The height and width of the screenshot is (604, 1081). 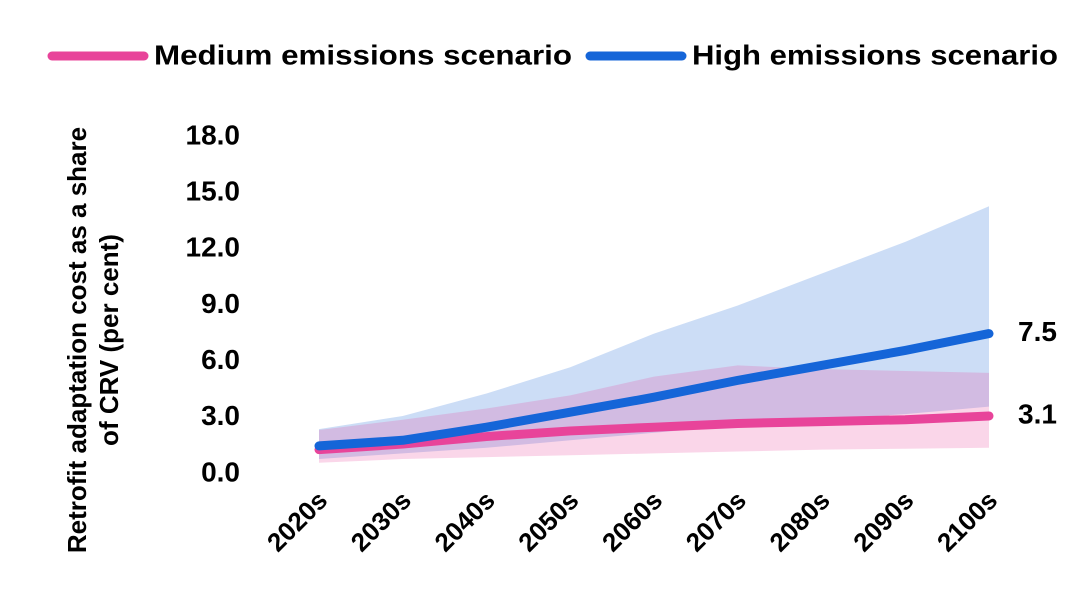 I want to click on x-tick-label: 2030s, so click(x=381, y=521).